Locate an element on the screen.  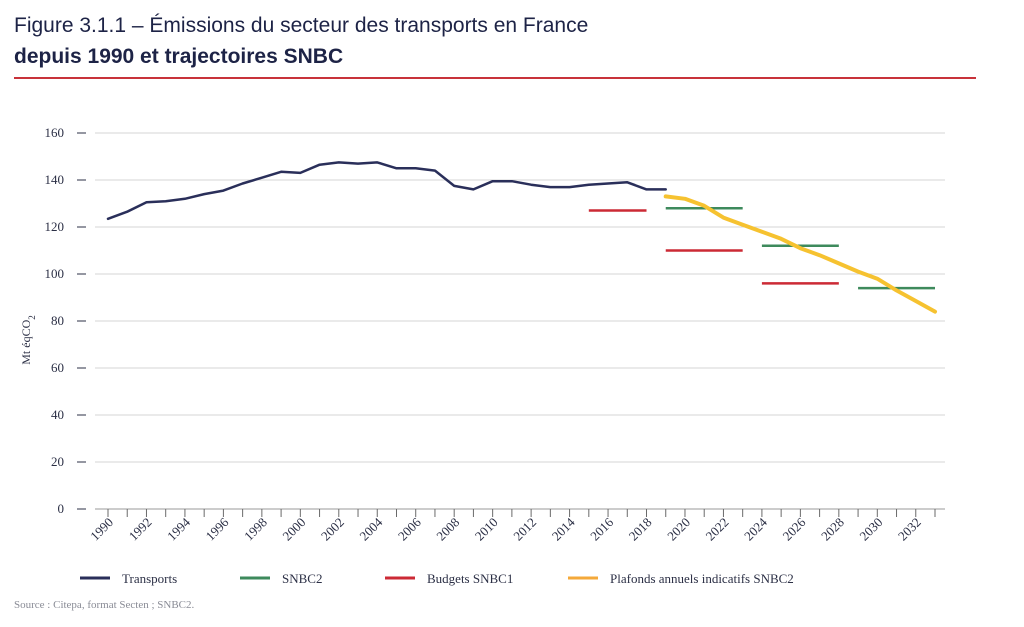
legend-label-transports: Transports is located at coordinates (149, 578).